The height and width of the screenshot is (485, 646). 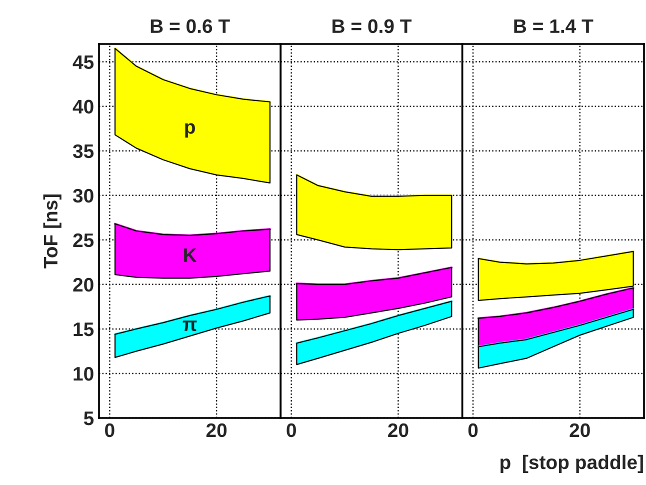 I want to click on y-axis-title: ToF [ns], so click(x=52, y=231).